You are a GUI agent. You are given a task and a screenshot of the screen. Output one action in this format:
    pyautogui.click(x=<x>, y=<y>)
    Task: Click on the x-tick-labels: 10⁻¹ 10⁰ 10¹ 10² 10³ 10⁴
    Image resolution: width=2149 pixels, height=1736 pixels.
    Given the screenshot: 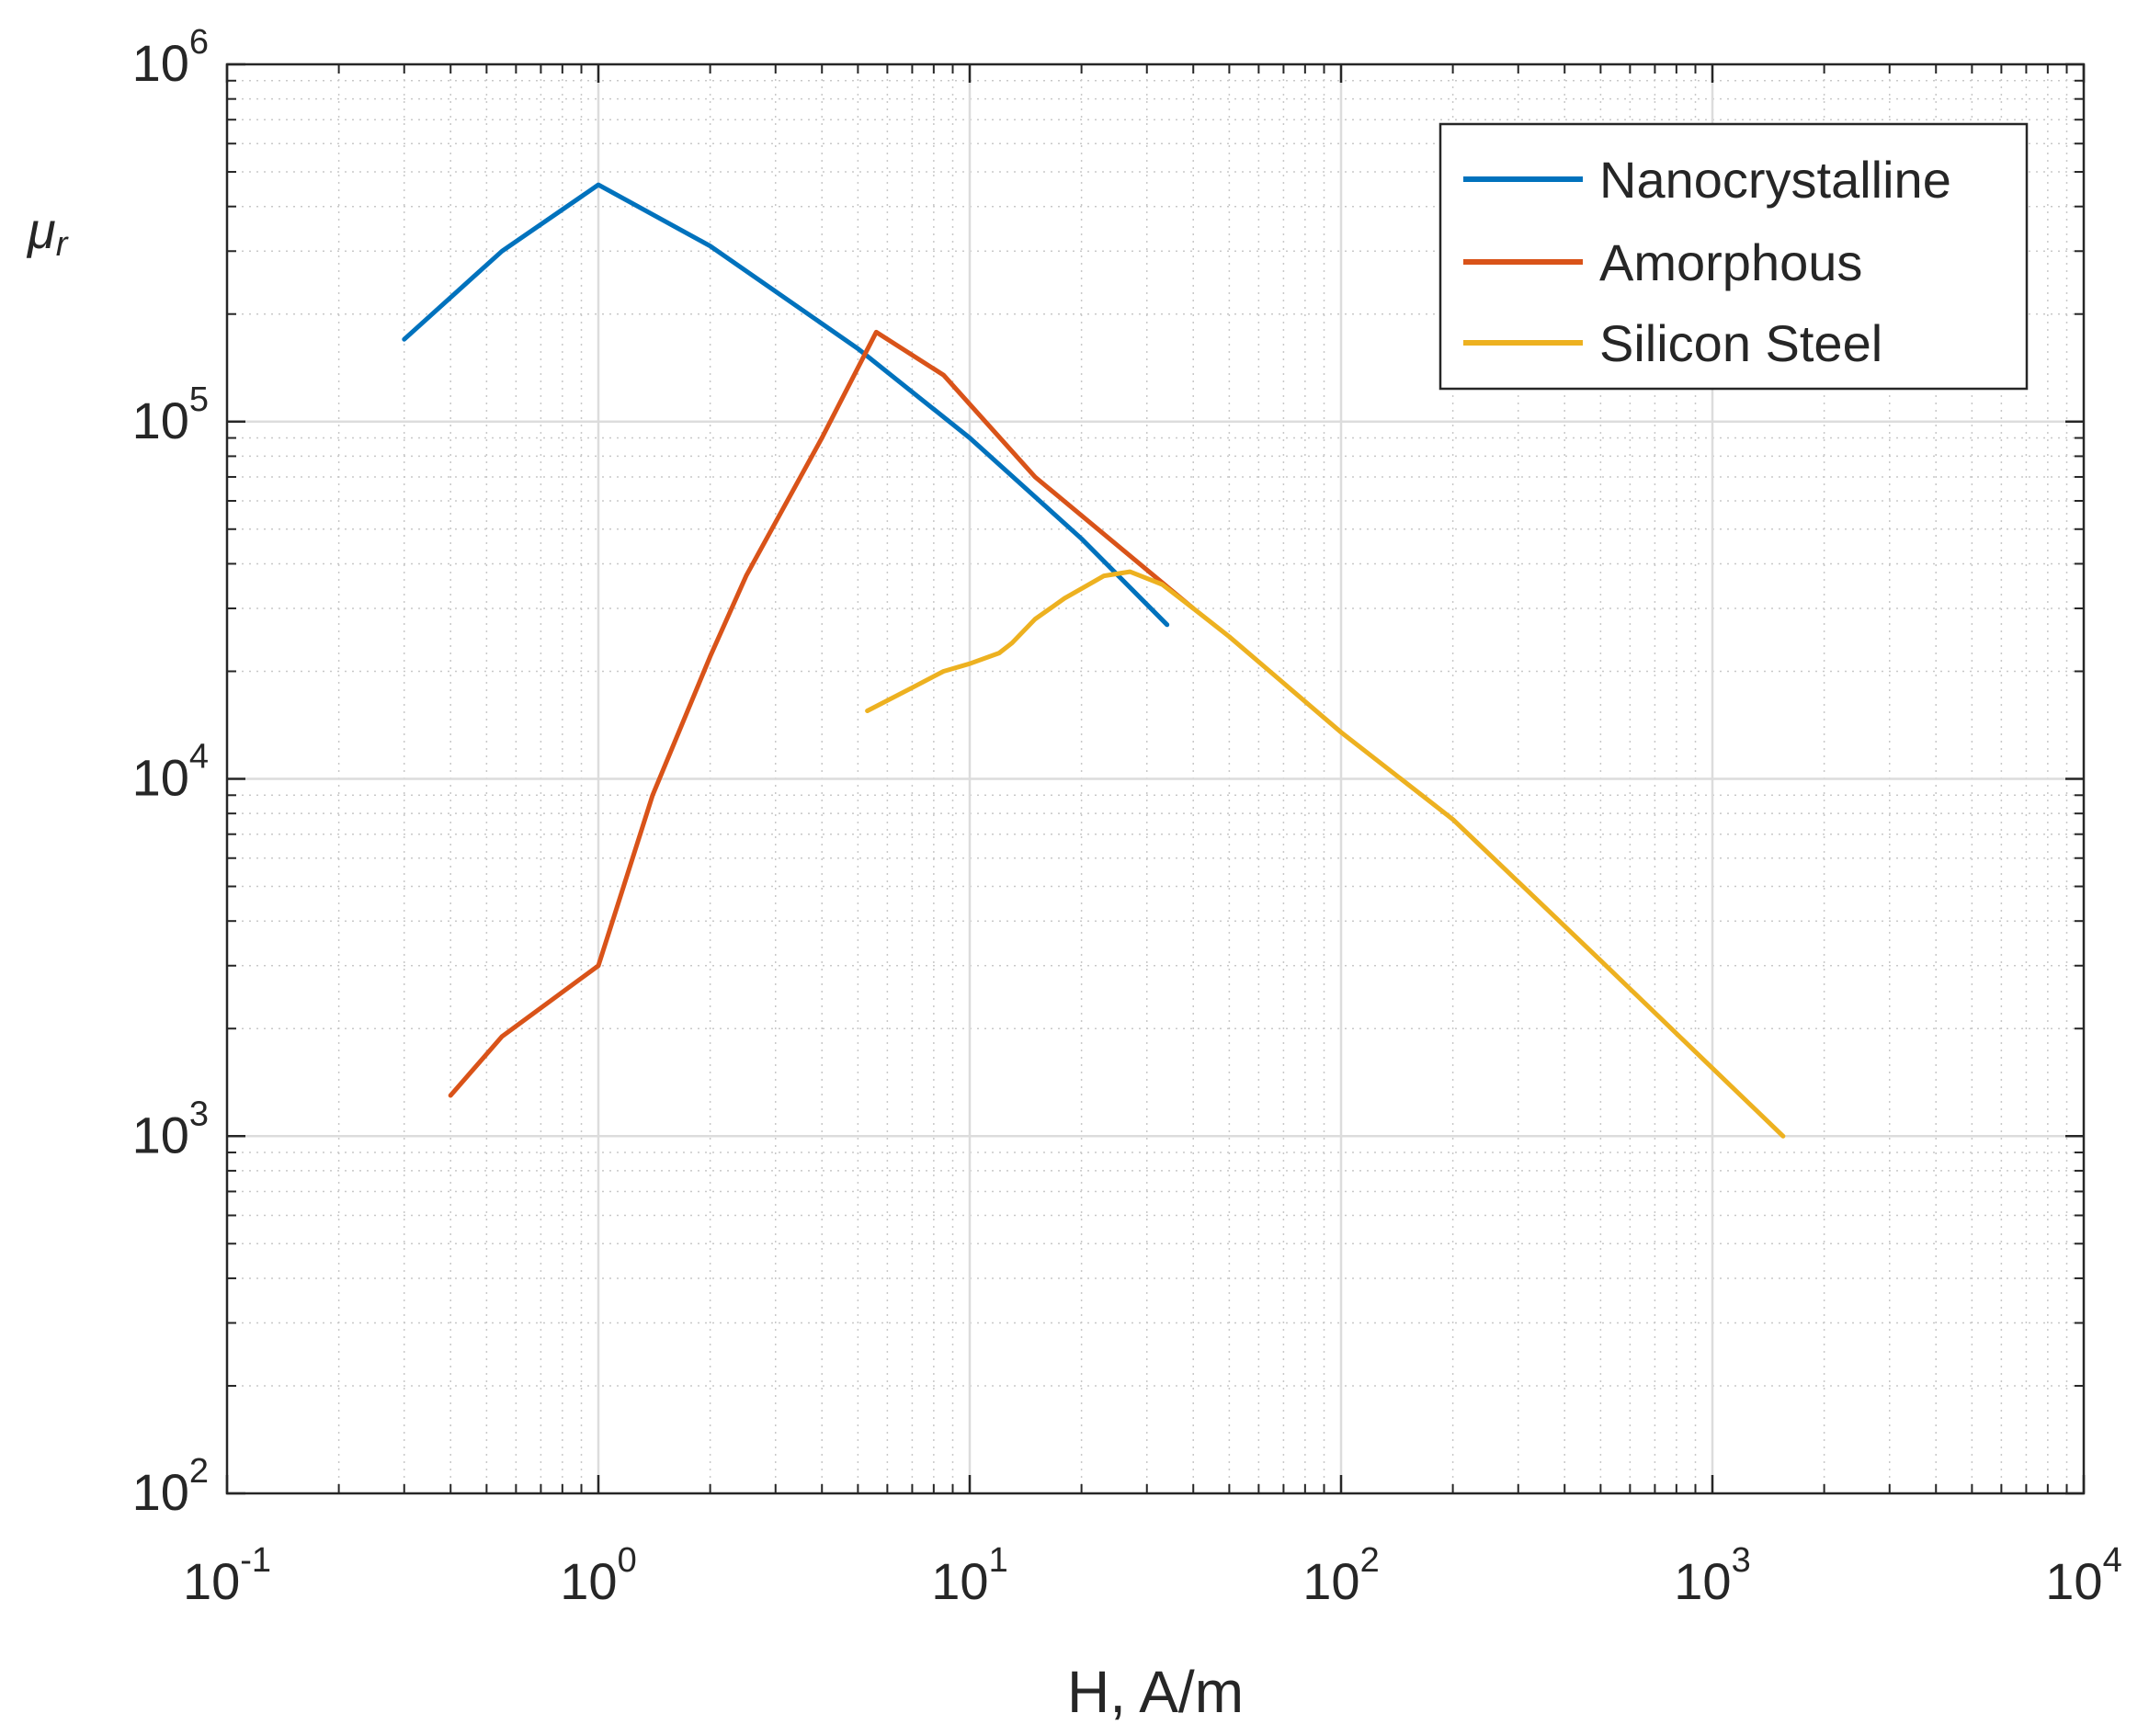 What is the action you would take?
    pyautogui.click(x=1152, y=1575)
    